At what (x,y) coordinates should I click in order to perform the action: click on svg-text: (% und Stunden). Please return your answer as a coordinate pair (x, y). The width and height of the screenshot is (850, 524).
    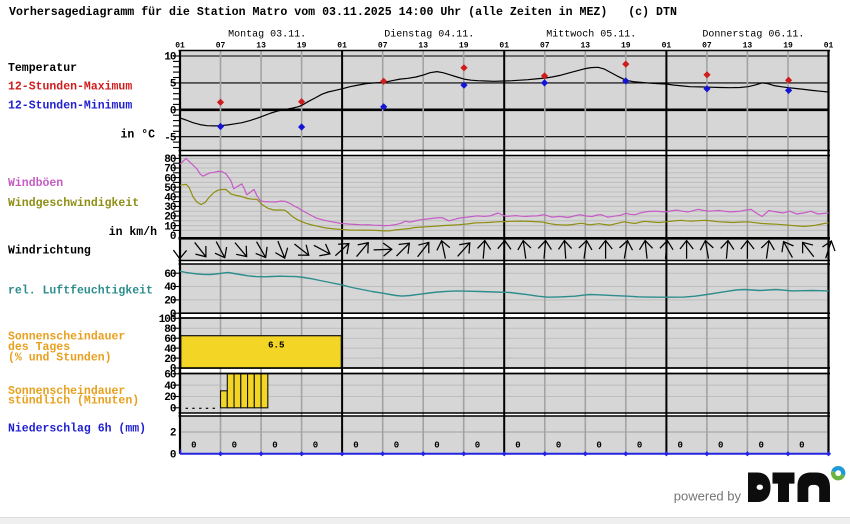
    Looking at the image, I should click on (60, 358).